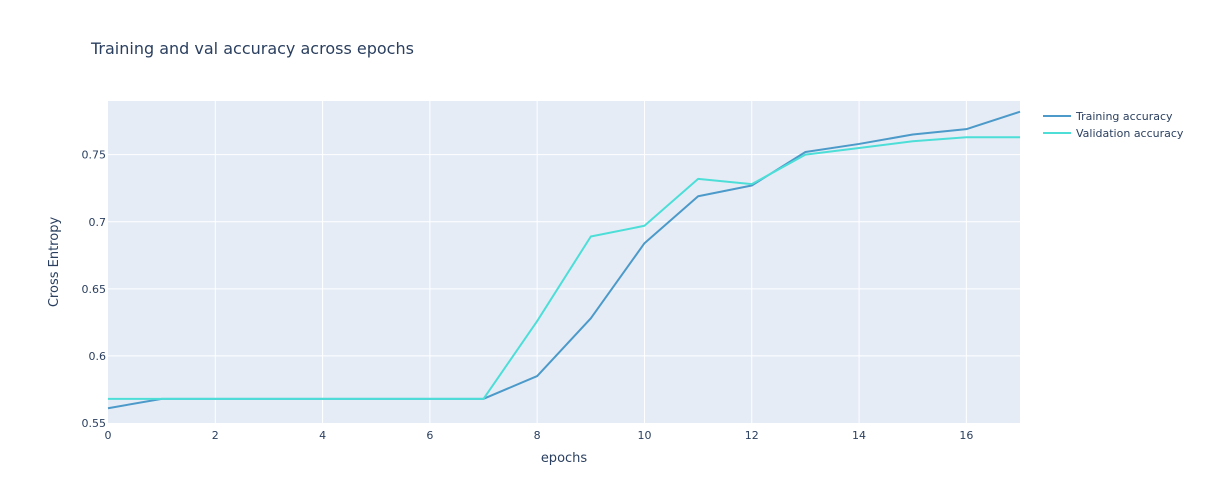 The width and height of the screenshot is (1231, 491). What do you see at coordinates (322, 435) in the screenshot?
I see `x-tick-label: 4` at bounding box center [322, 435].